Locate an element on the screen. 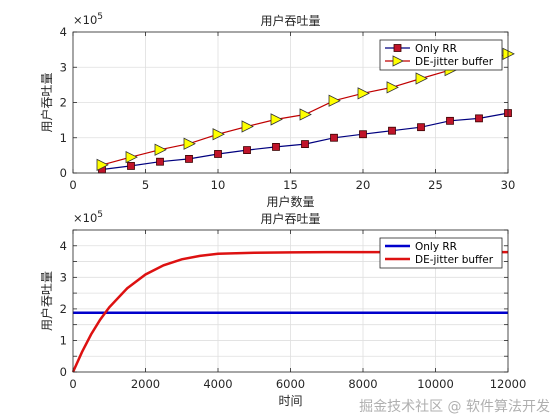 This screenshot has width=560, height=420. watermark-text: 掘金技术社区 @ 软件算法开发 is located at coordinates (454, 407).